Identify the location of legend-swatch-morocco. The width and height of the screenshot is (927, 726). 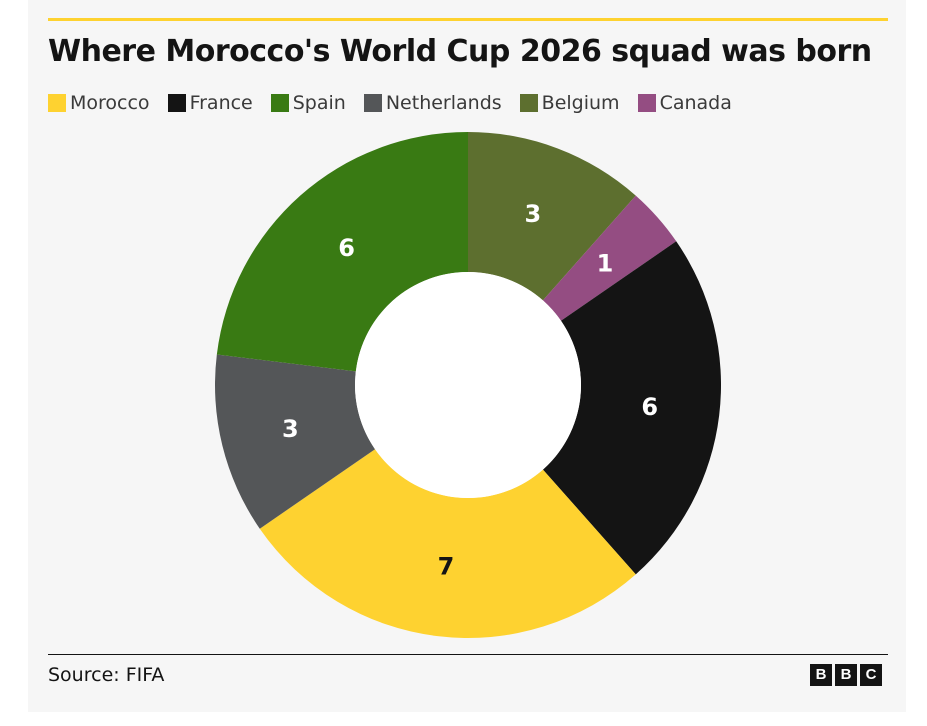
(57, 103).